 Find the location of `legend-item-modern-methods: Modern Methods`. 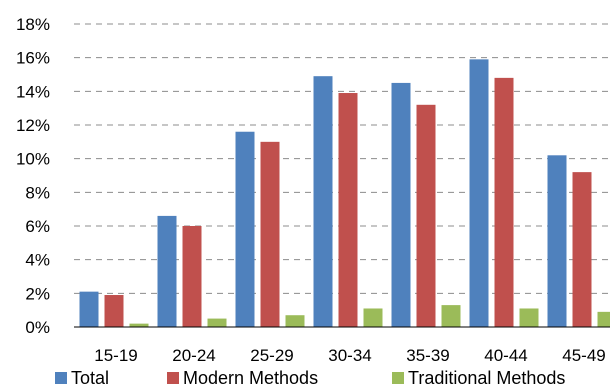

legend-item-modern-methods: Modern Methods is located at coordinates (242, 377).